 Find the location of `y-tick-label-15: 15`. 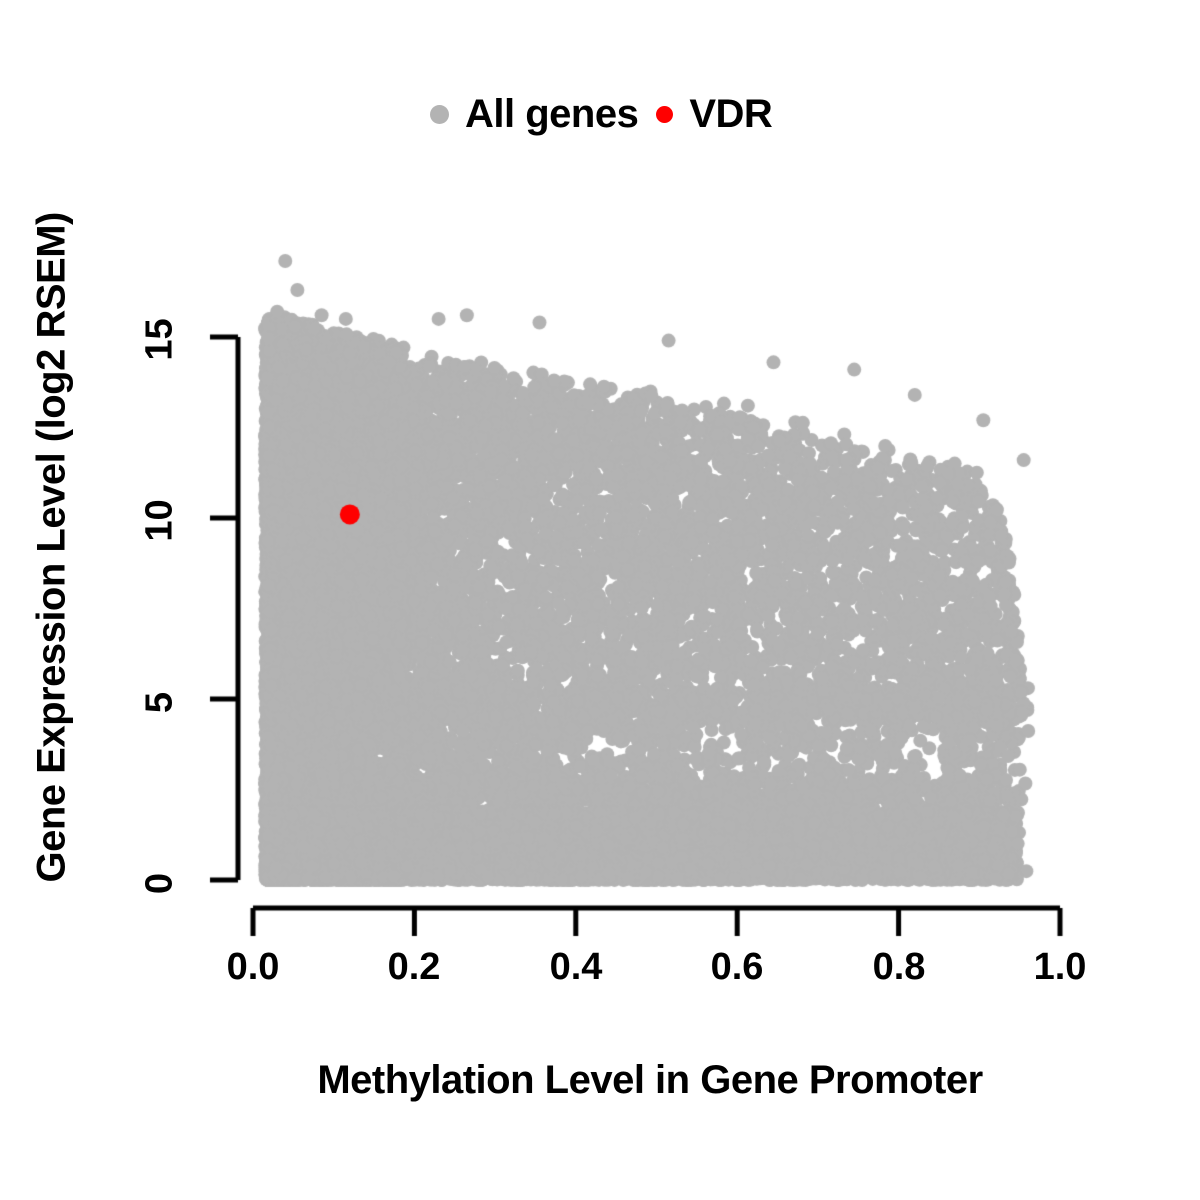

y-tick-label-15: 15 is located at coordinates (159, 339).